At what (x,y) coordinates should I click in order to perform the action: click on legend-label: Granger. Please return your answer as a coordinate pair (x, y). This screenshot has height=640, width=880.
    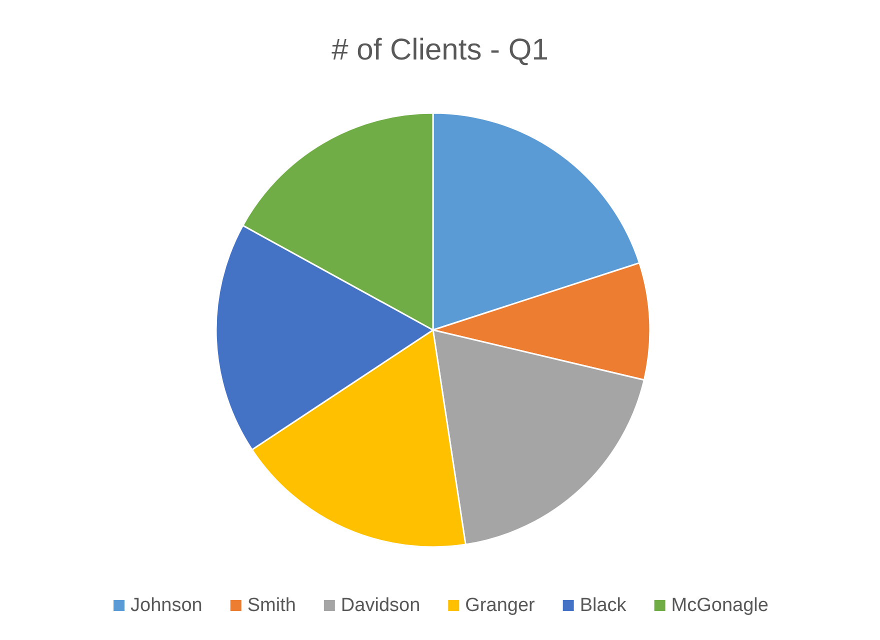
    Looking at the image, I should click on (500, 605).